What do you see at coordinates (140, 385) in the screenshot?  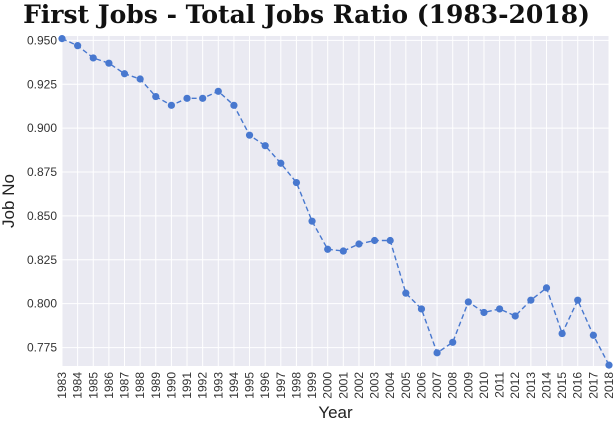 I see `x-tick-label: 1988` at bounding box center [140, 385].